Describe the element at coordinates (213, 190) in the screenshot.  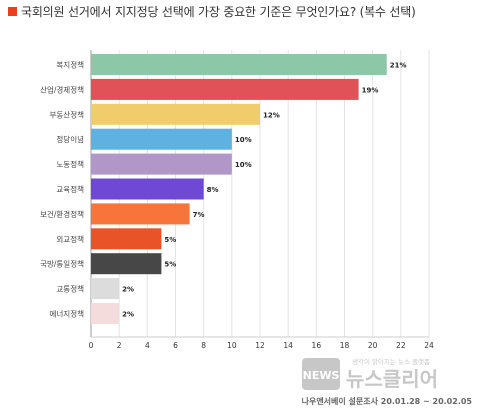
I see `value-label: 8%` at that location.